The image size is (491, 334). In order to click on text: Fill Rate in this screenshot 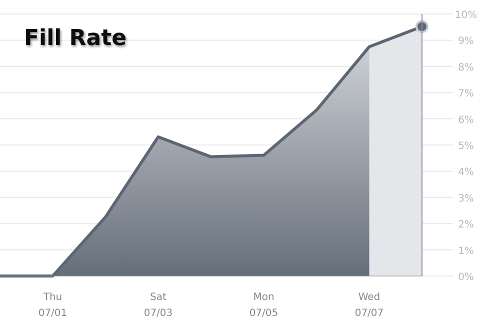, I will do `click(75, 38)`.